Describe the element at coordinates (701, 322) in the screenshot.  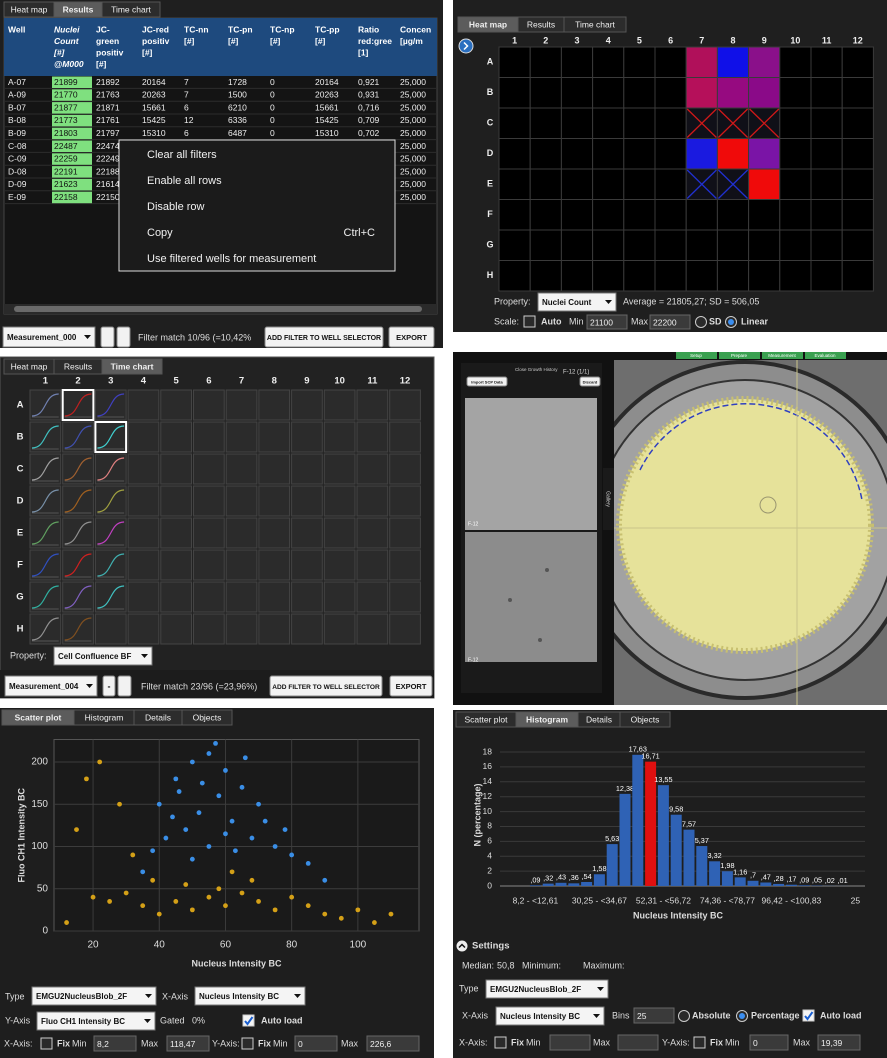
I see `radio` at that location.